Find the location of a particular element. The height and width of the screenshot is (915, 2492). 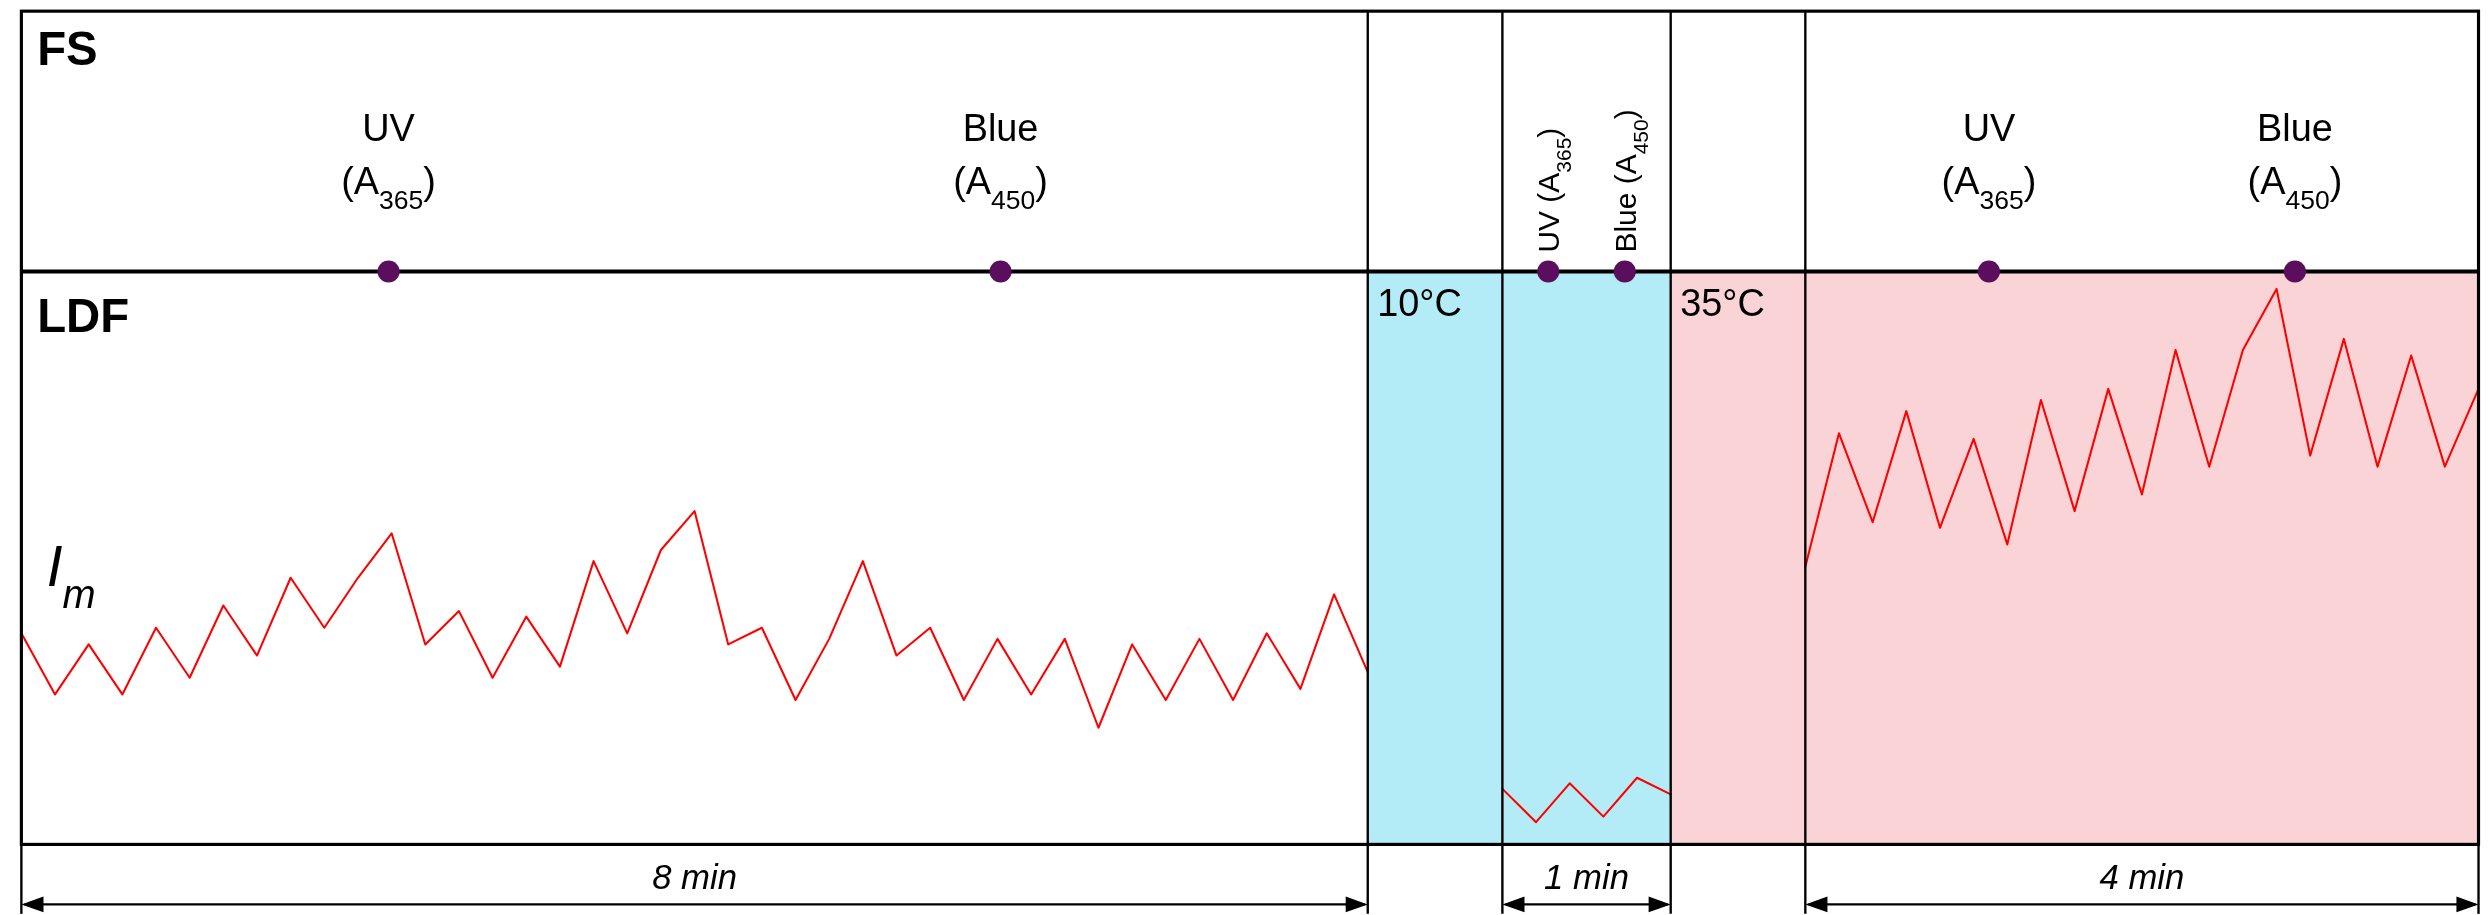

text: 1 min is located at coordinates (1586, 876).